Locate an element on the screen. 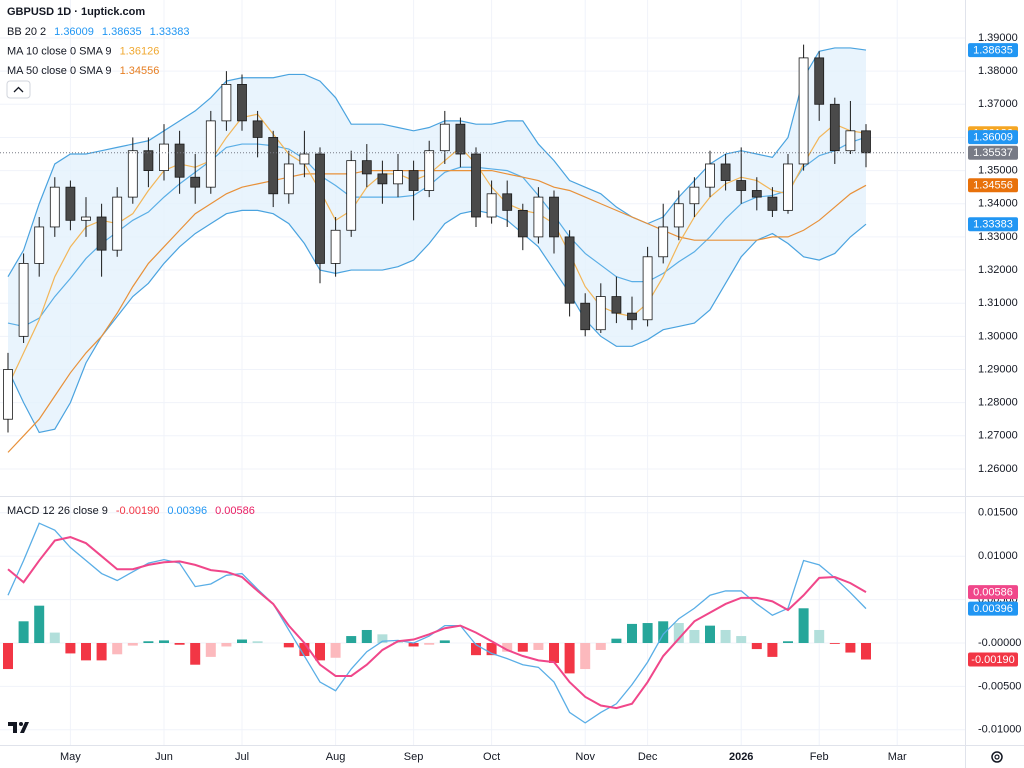 The image size is (1024, 768). gear-hub is located at coordinates (997, 757).